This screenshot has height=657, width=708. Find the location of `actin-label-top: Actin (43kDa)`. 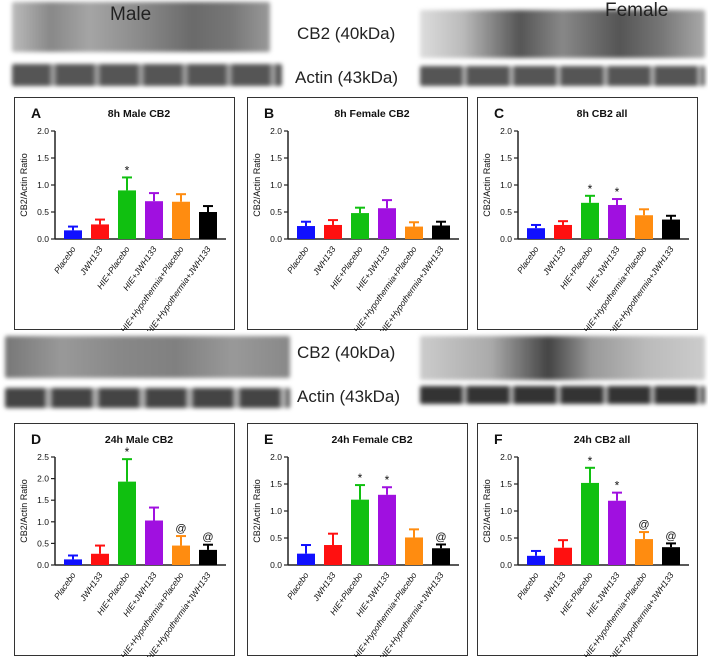

actin-label-top: Actin (43kDa) is located at coordinates (346, 77).